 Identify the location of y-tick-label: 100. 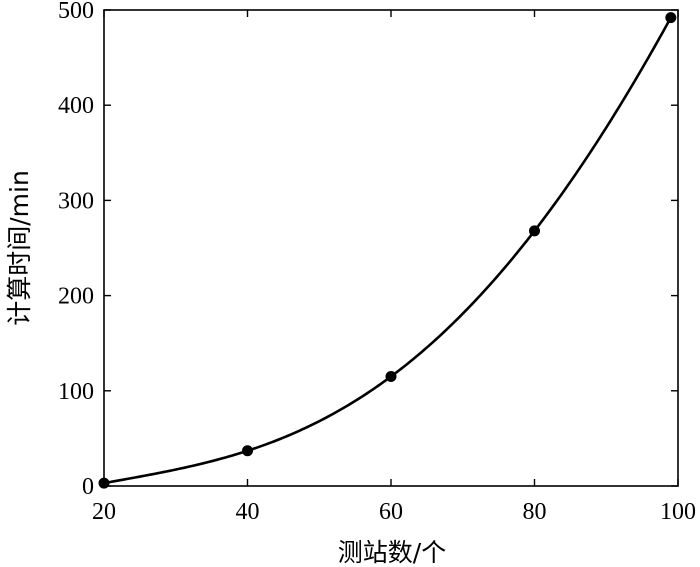
(76, 392).